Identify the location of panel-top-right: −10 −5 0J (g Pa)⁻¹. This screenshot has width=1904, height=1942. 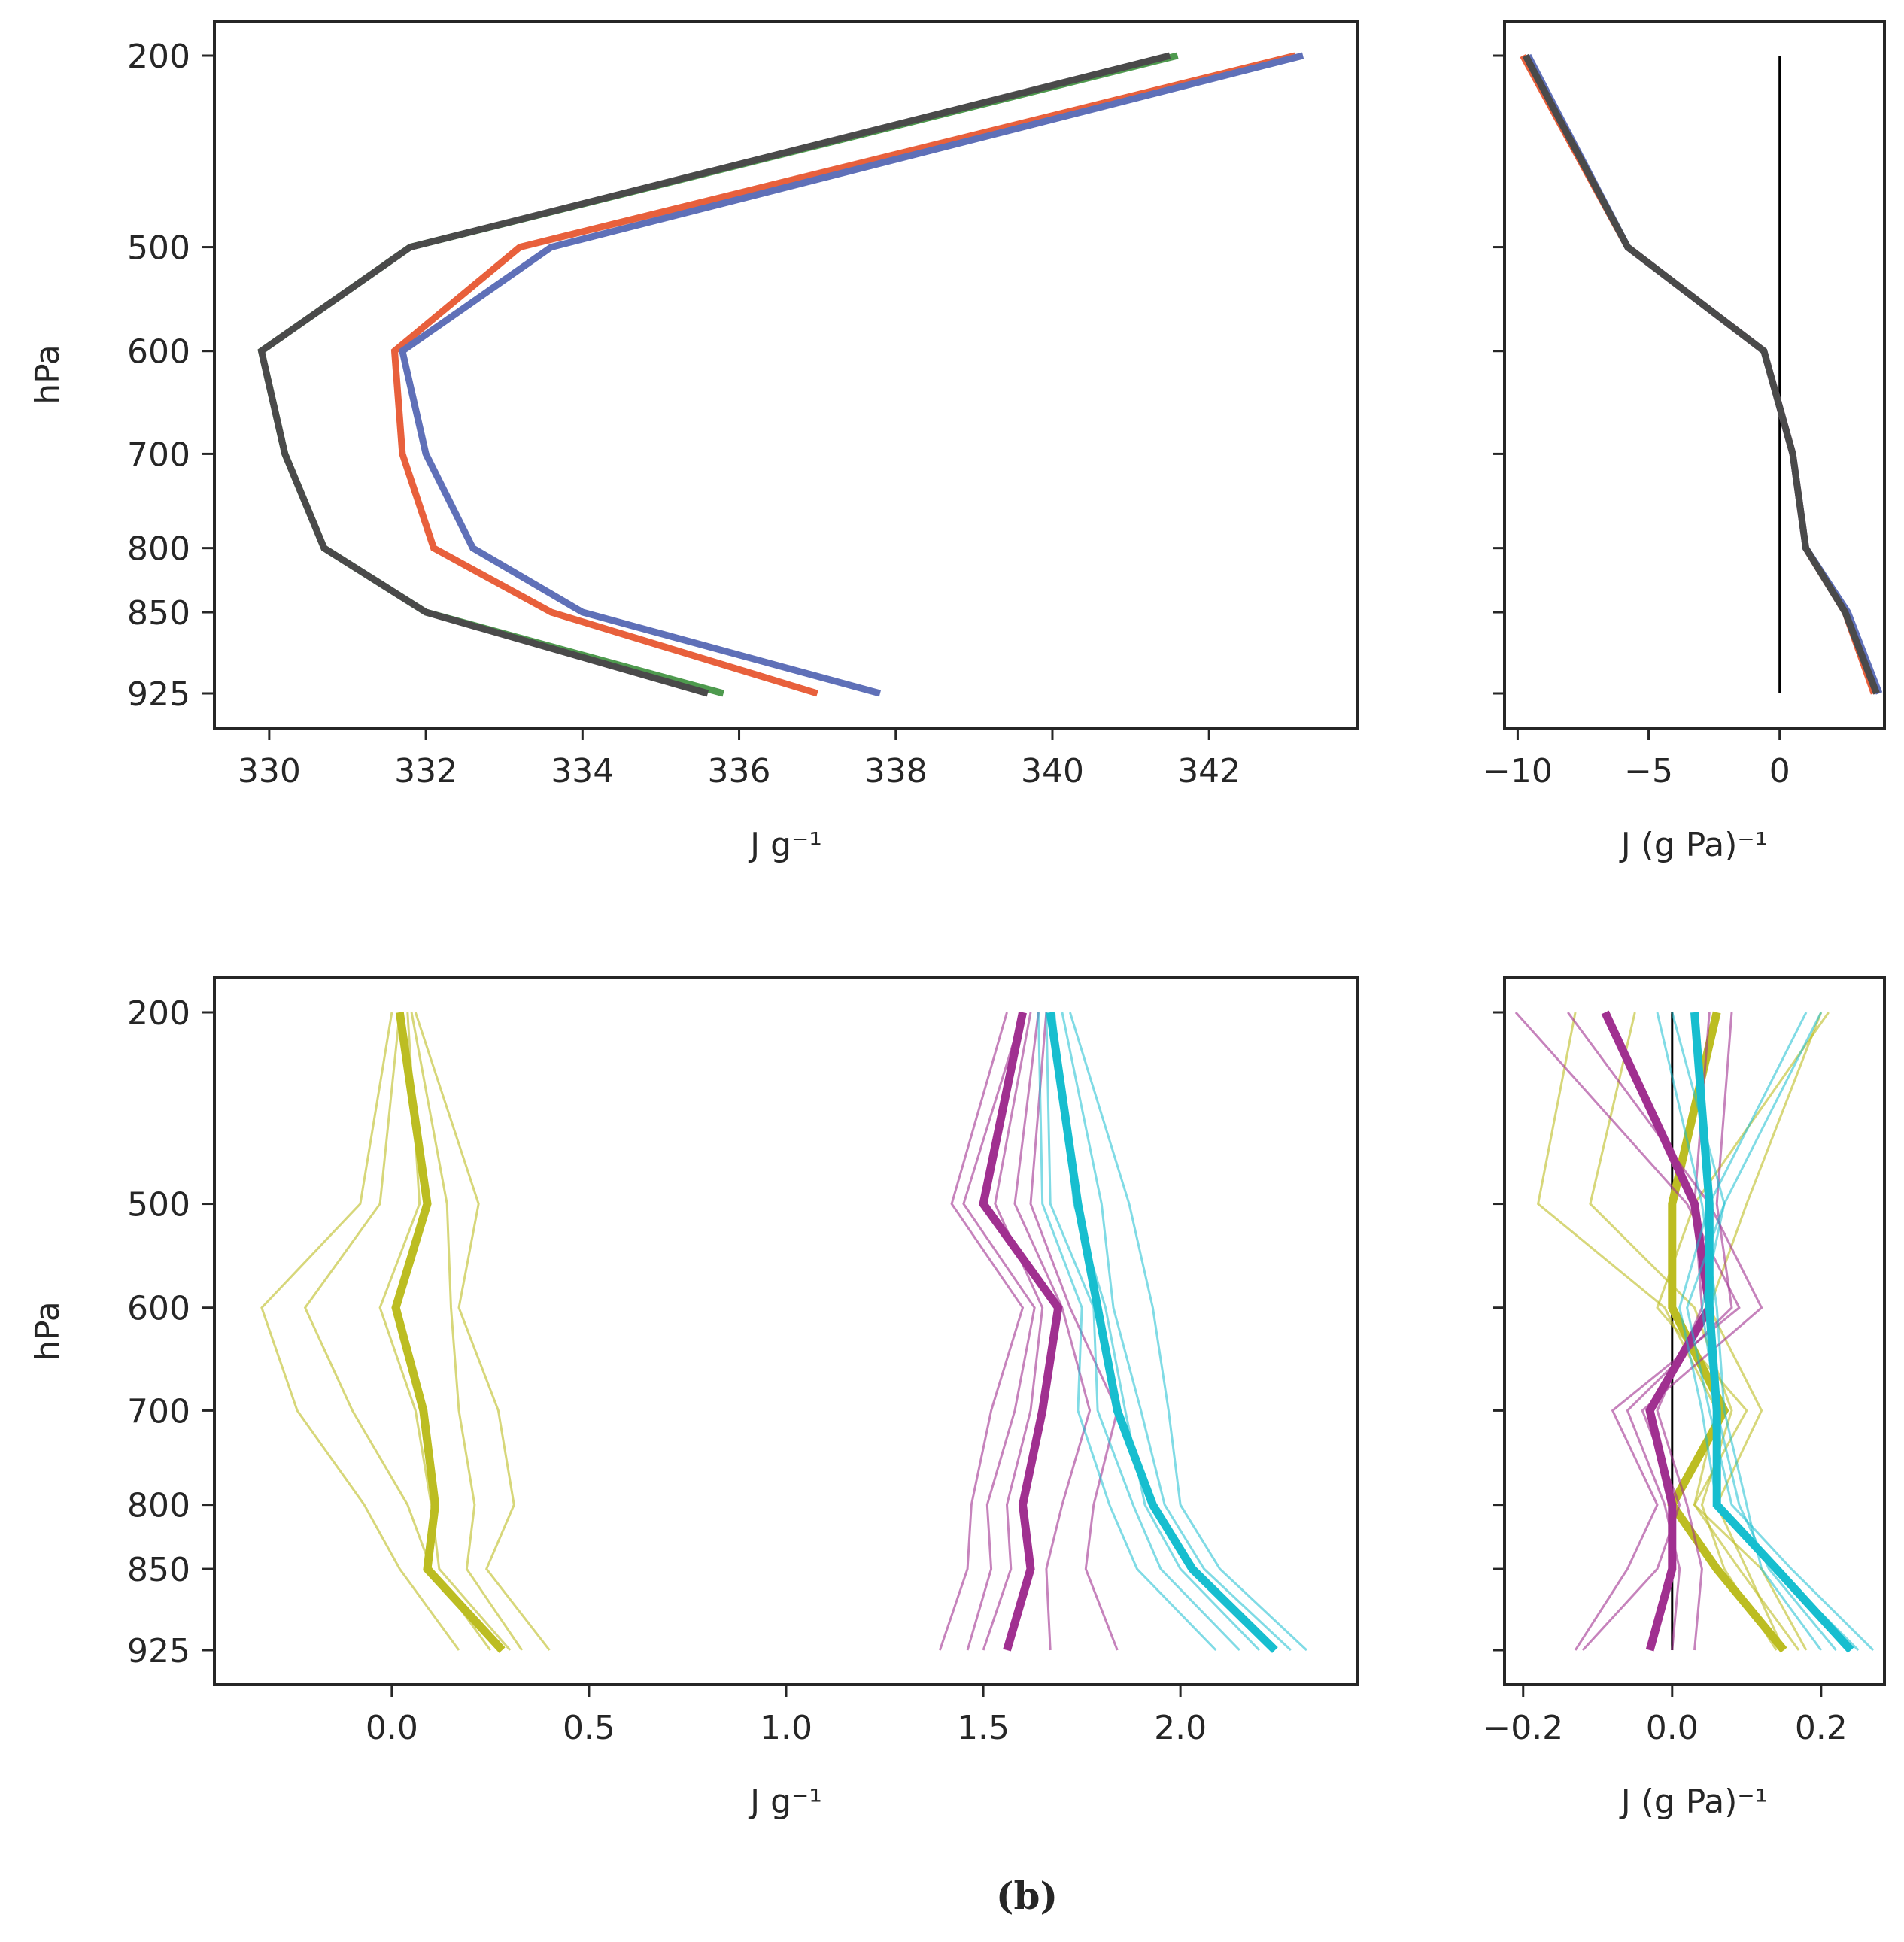
(1684, 442).